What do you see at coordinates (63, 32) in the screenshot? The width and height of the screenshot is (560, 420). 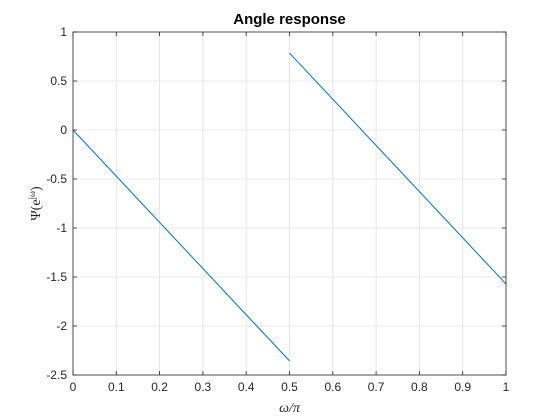 I see `y-tick-label: 1` at bounding box center [63, 32].